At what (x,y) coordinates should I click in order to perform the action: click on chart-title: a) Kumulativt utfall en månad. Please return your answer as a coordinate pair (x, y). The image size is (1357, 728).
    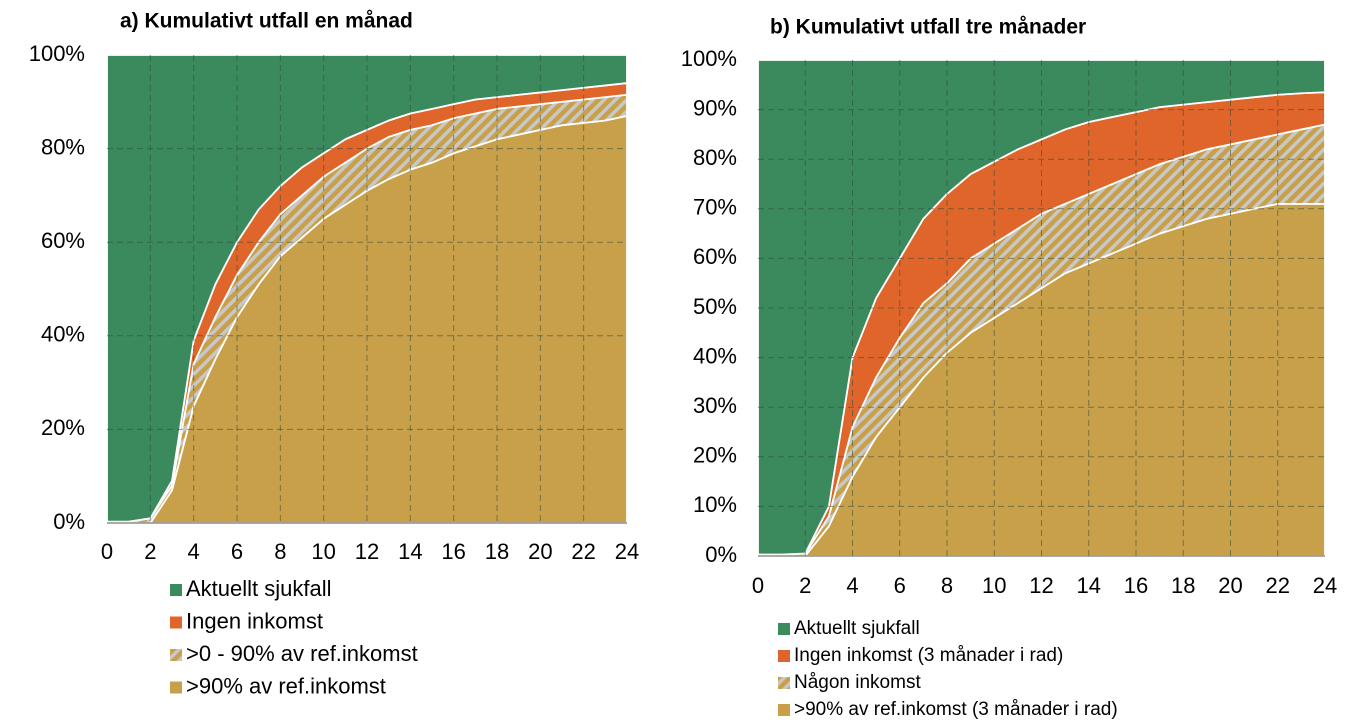
    Looking at the image, I should click on (266, 21).